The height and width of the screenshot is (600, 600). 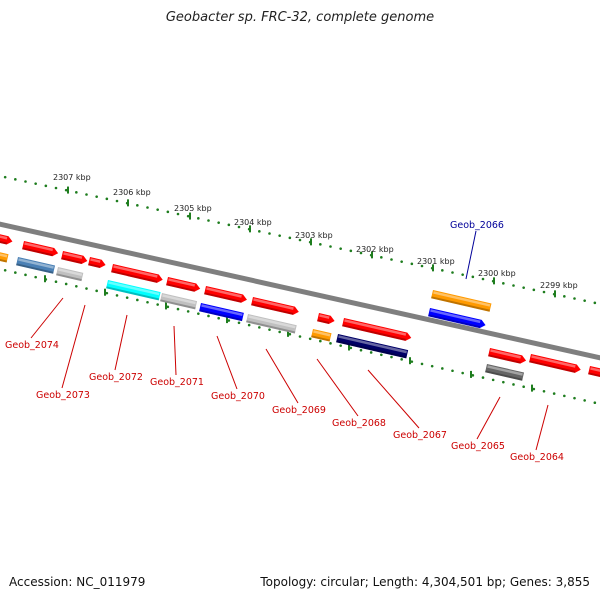 I want to click on gene-label: Geob_2067, so click(x=420, y=435).